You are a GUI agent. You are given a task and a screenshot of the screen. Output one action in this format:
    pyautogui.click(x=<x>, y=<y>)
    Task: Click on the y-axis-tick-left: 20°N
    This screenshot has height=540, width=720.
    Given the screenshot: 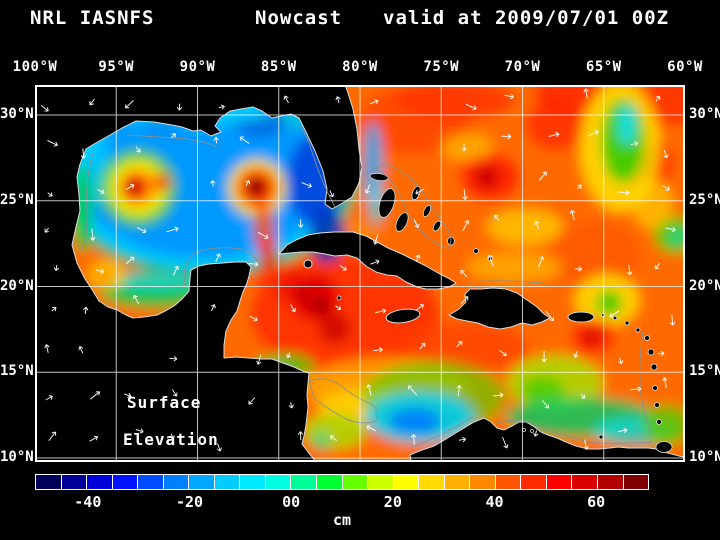 What is the action you would take?
    pyautogui.click(x=17, y=285)
    